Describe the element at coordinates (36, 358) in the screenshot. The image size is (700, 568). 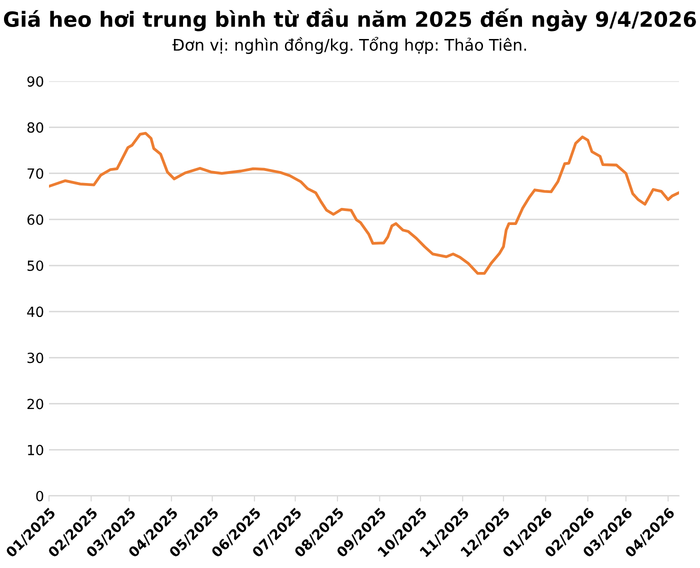
I see `y-tick-label: 30` at that location.